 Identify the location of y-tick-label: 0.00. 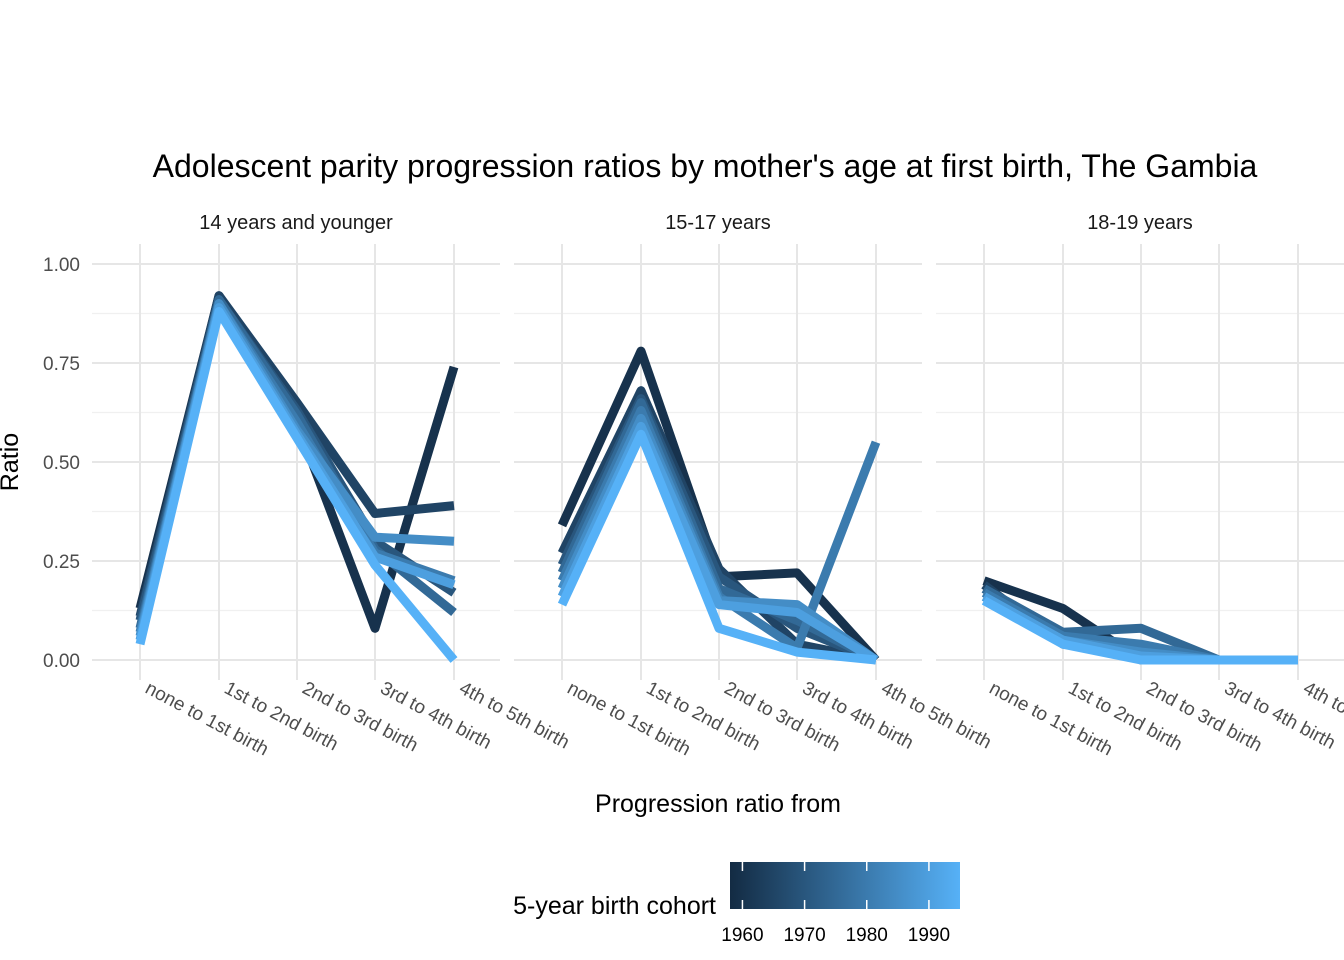
(61, 661).